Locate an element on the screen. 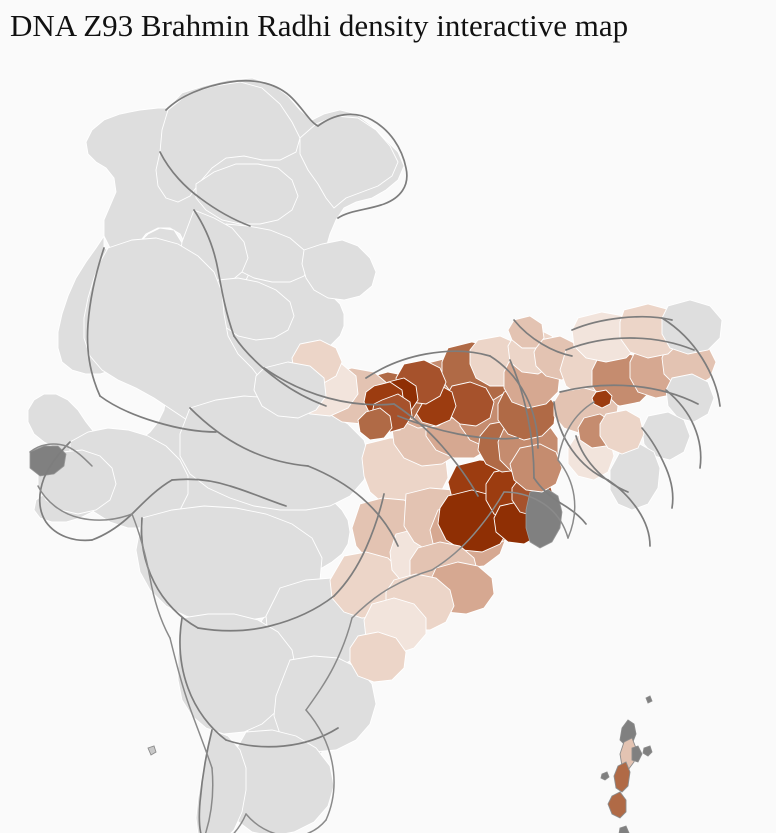 This screenshot has width=776, height=833. island-car-nicobar is located at coordinates (624, 829).